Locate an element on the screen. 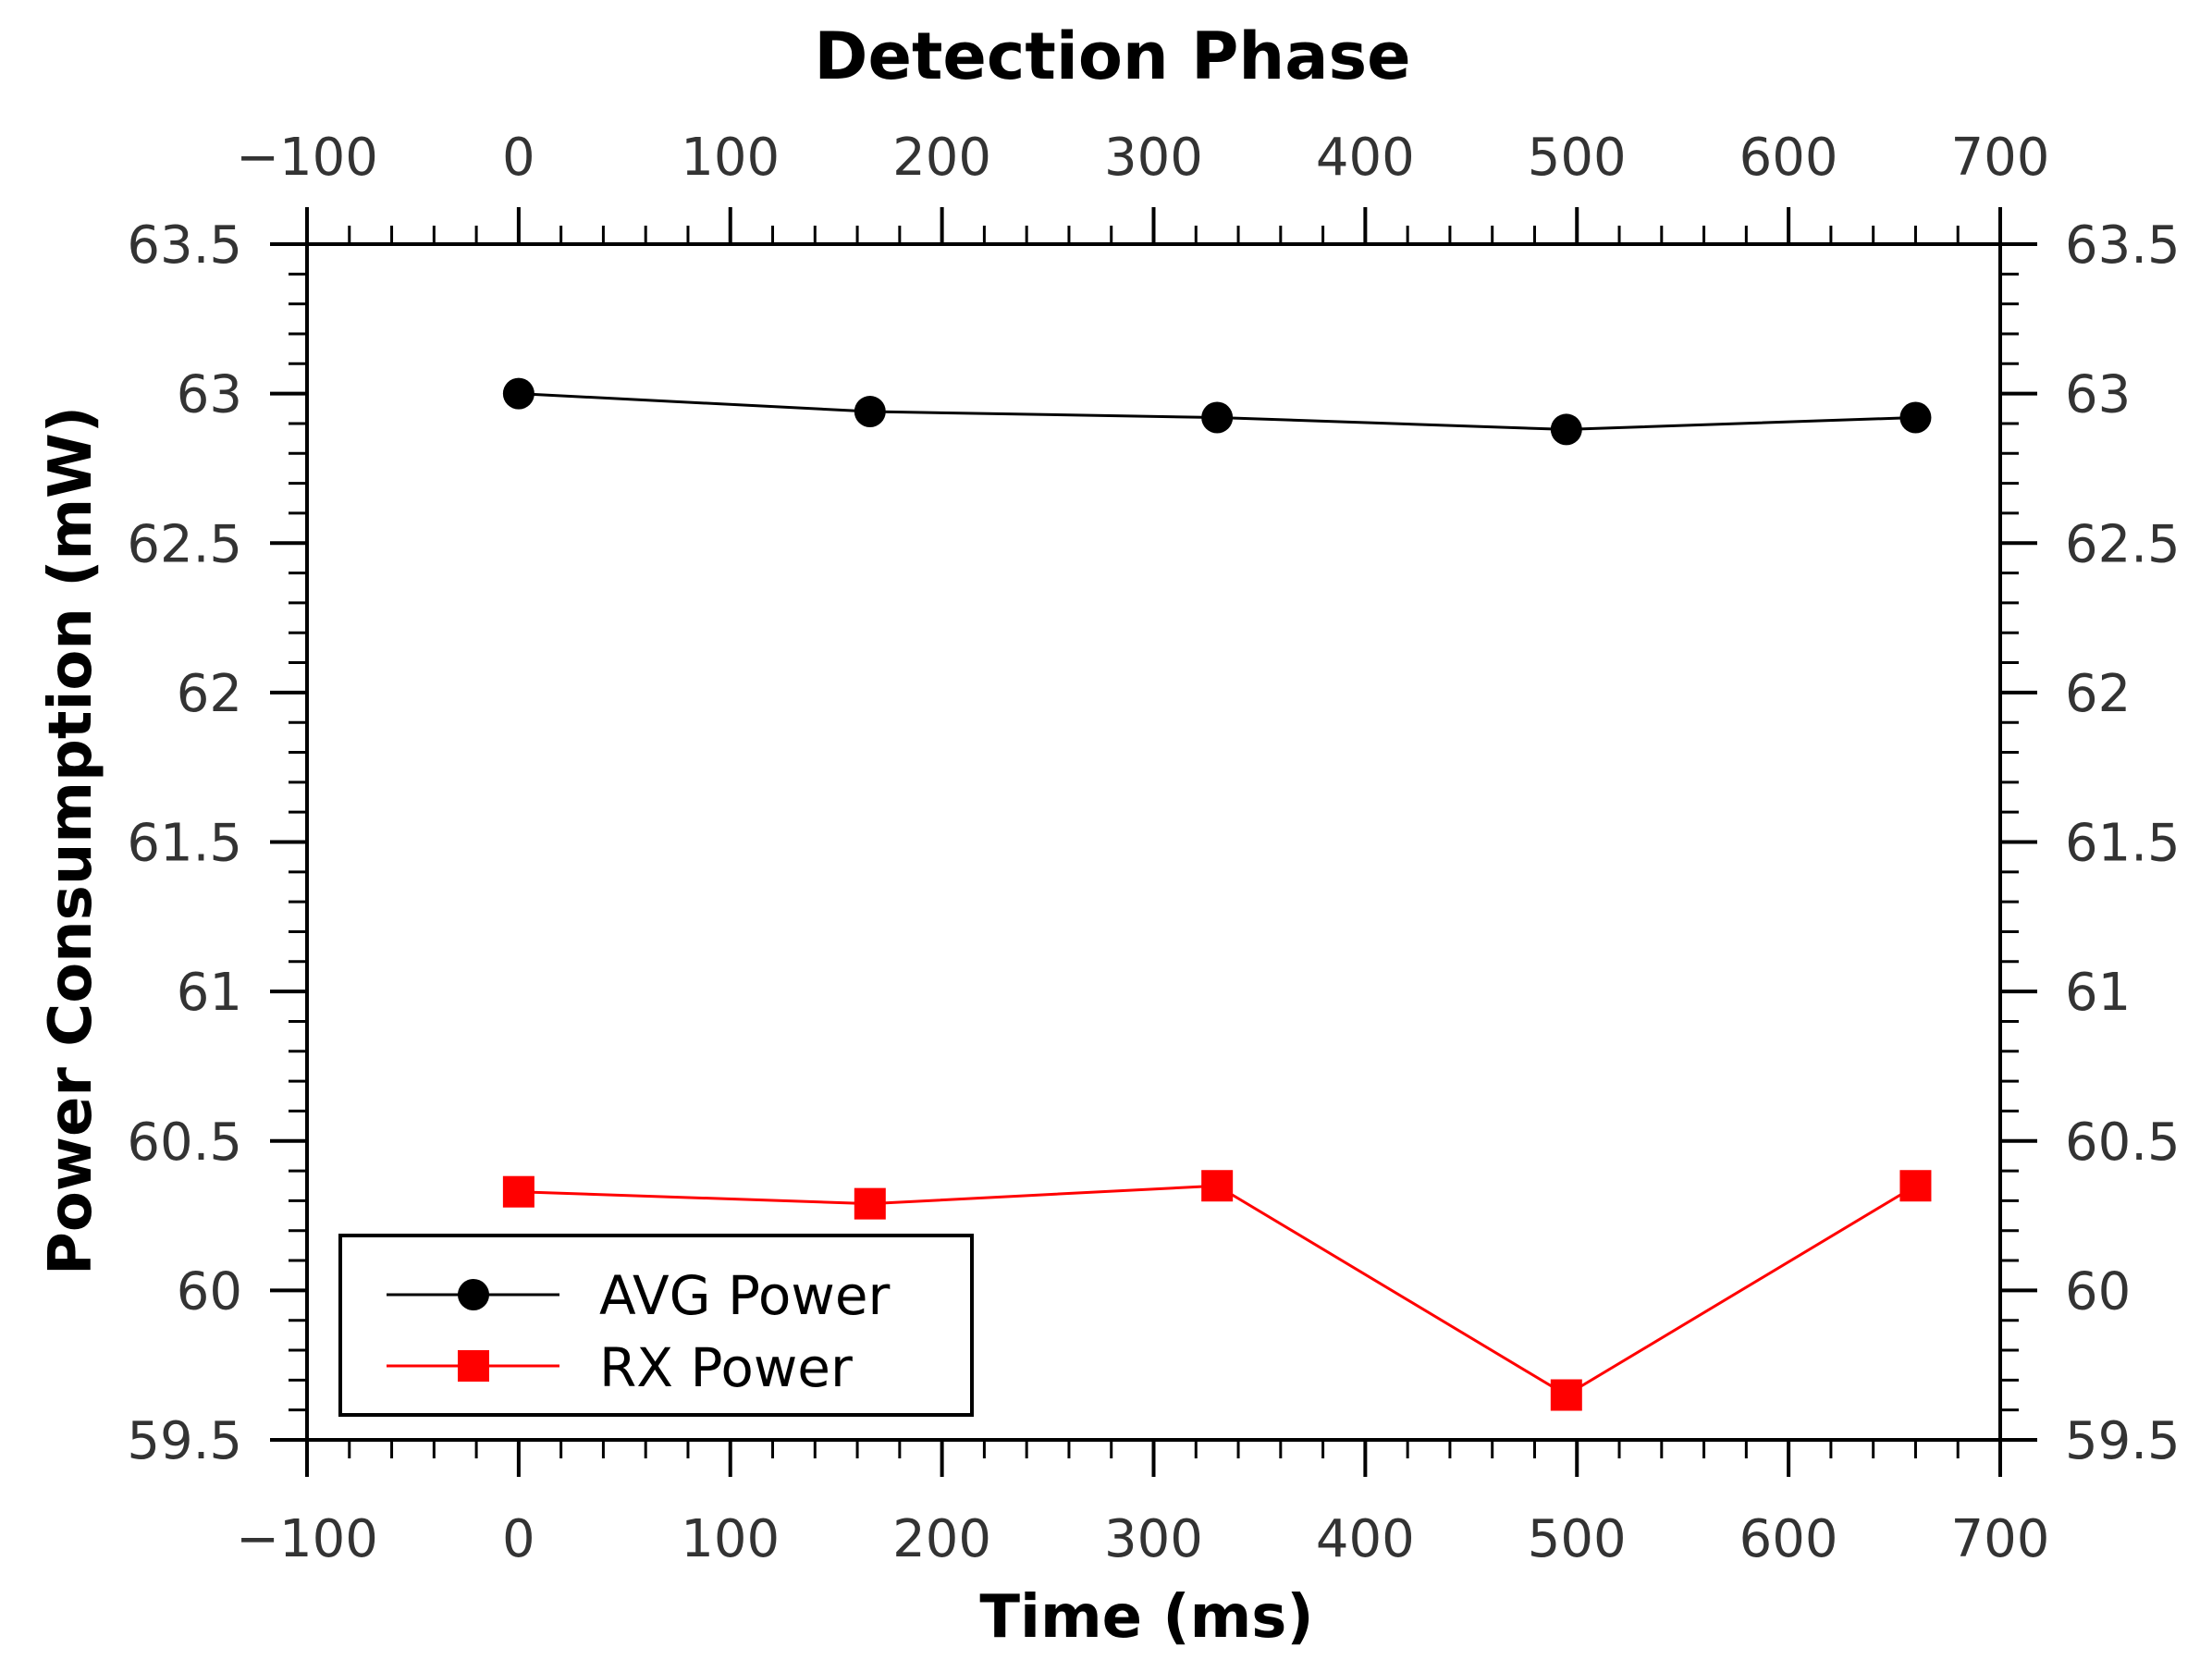 The height and width of the screenshot is (1672, 2212). y-tick-label-left: 63 is located at coordinates (210, 395).